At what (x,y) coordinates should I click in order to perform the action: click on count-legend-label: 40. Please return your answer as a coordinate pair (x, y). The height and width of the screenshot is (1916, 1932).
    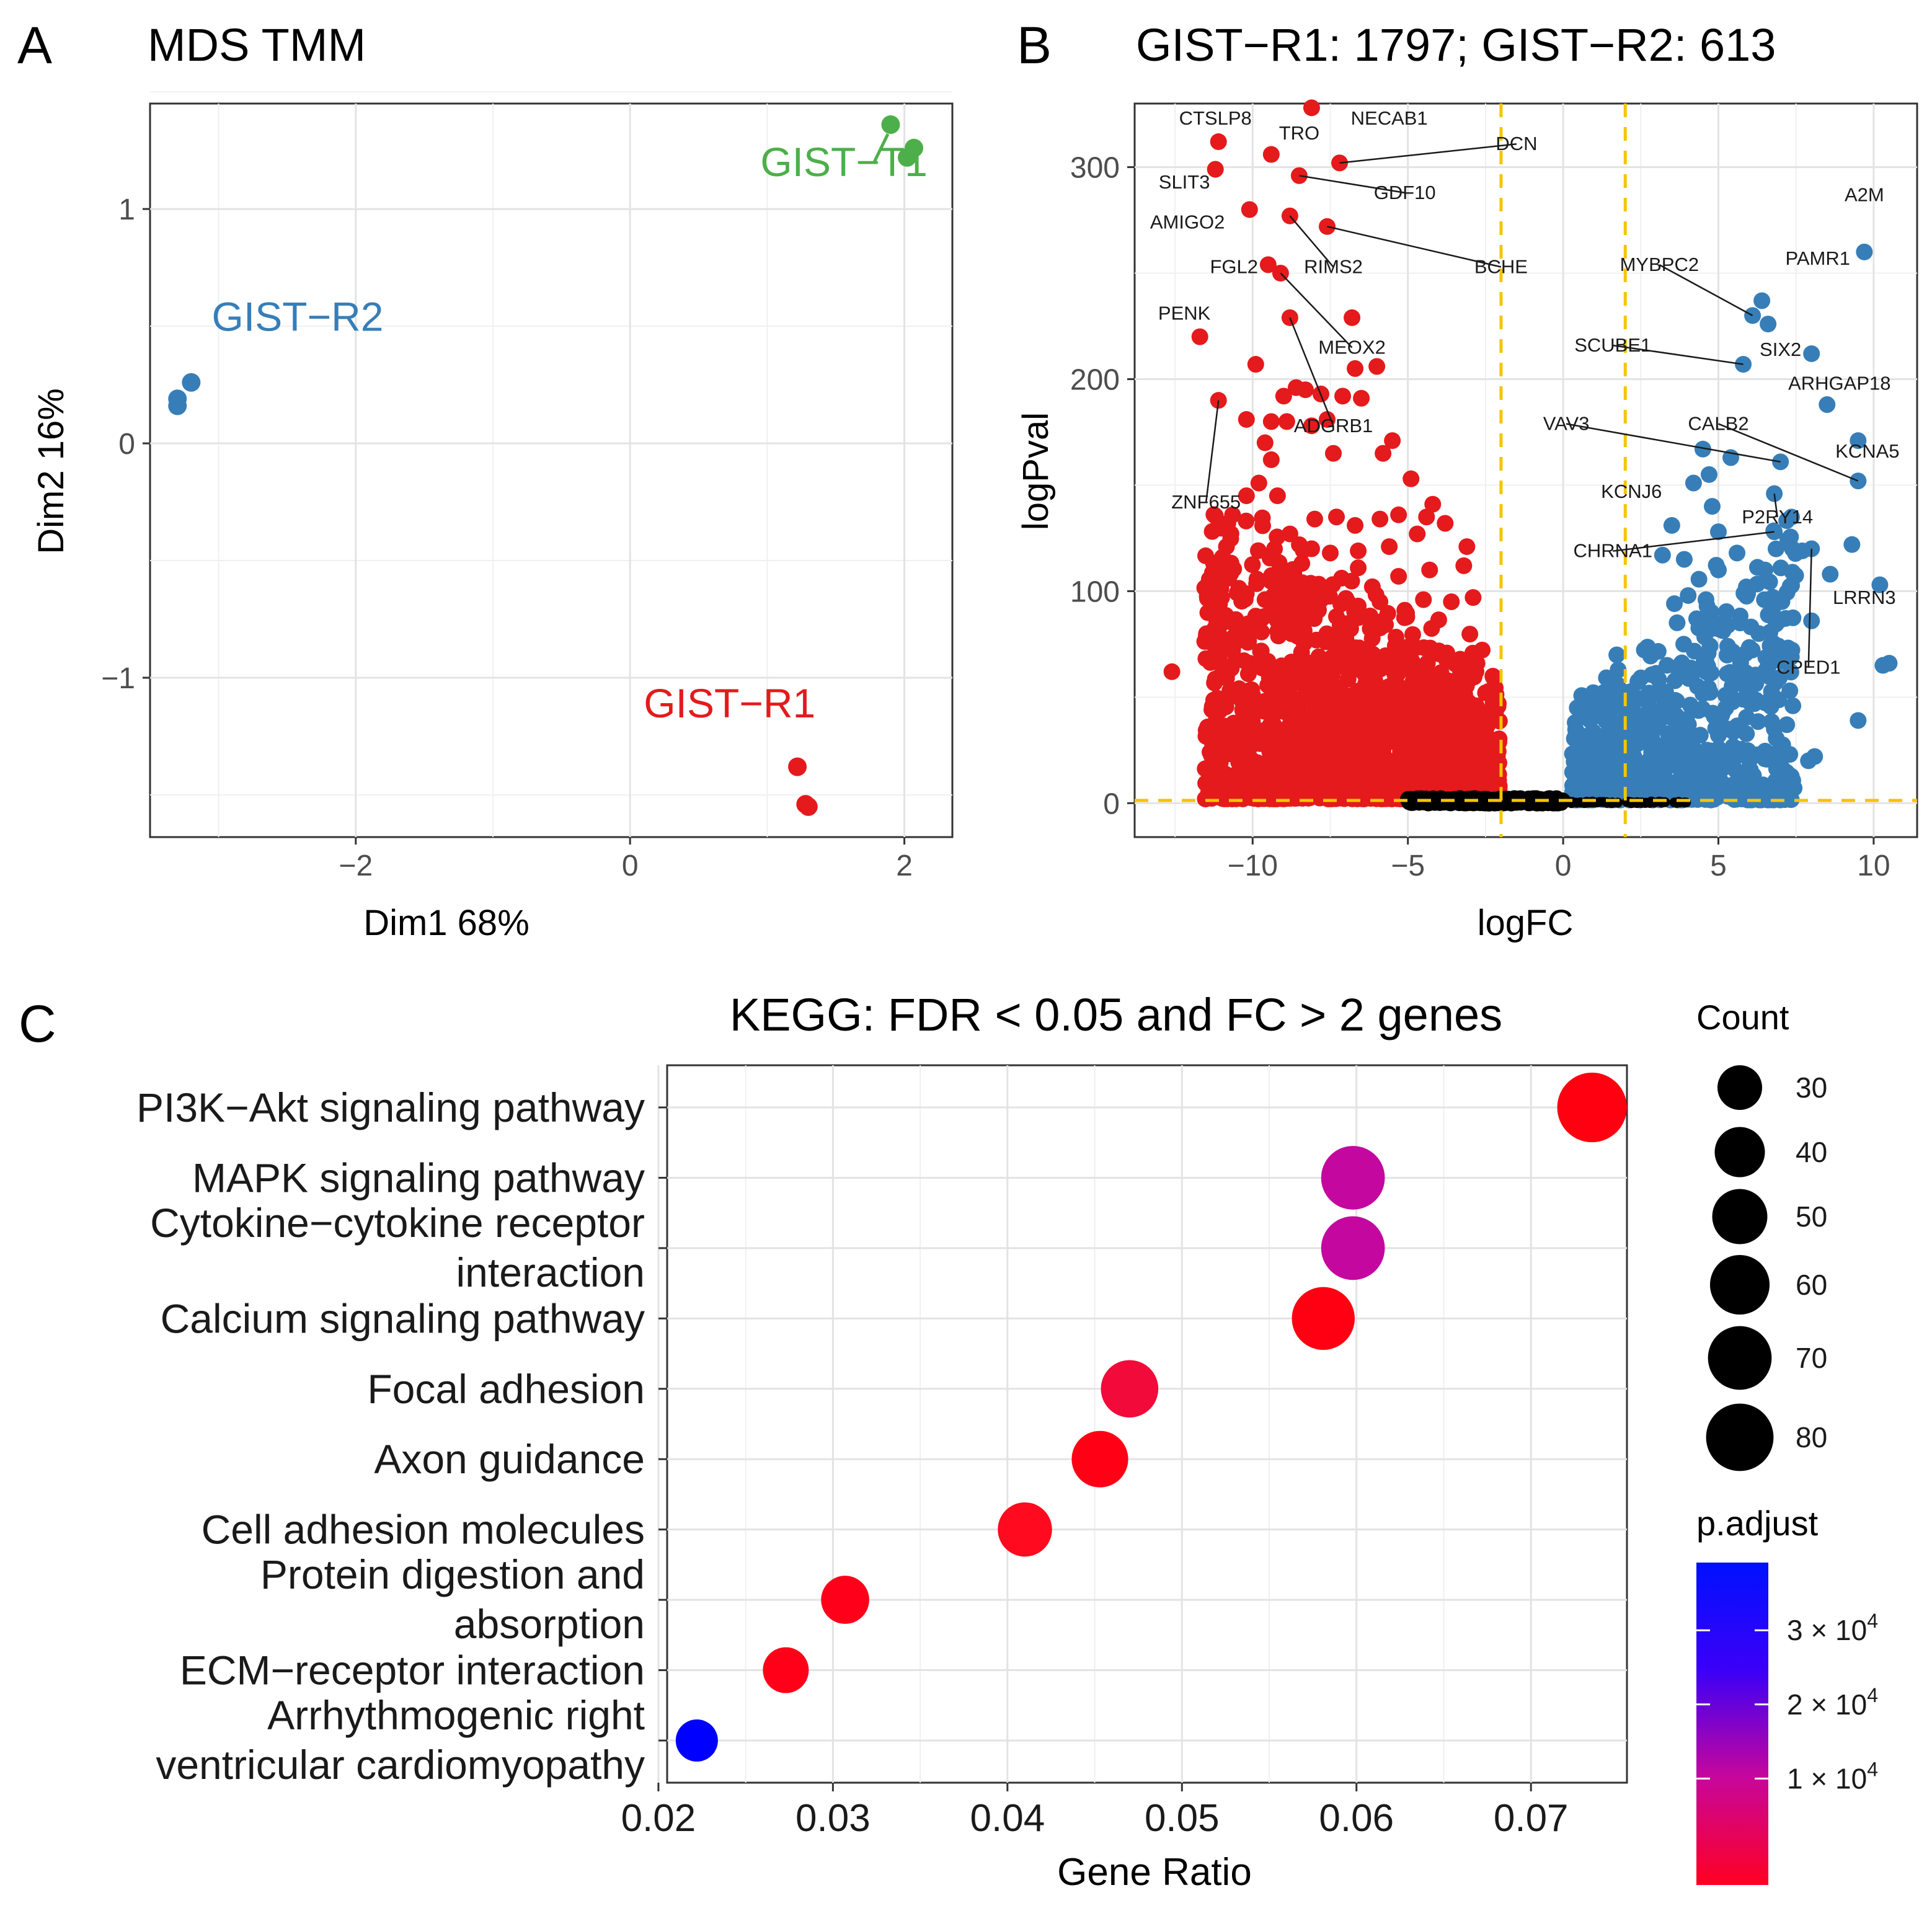
    Looking at the image, I should click on (1811, 1152).